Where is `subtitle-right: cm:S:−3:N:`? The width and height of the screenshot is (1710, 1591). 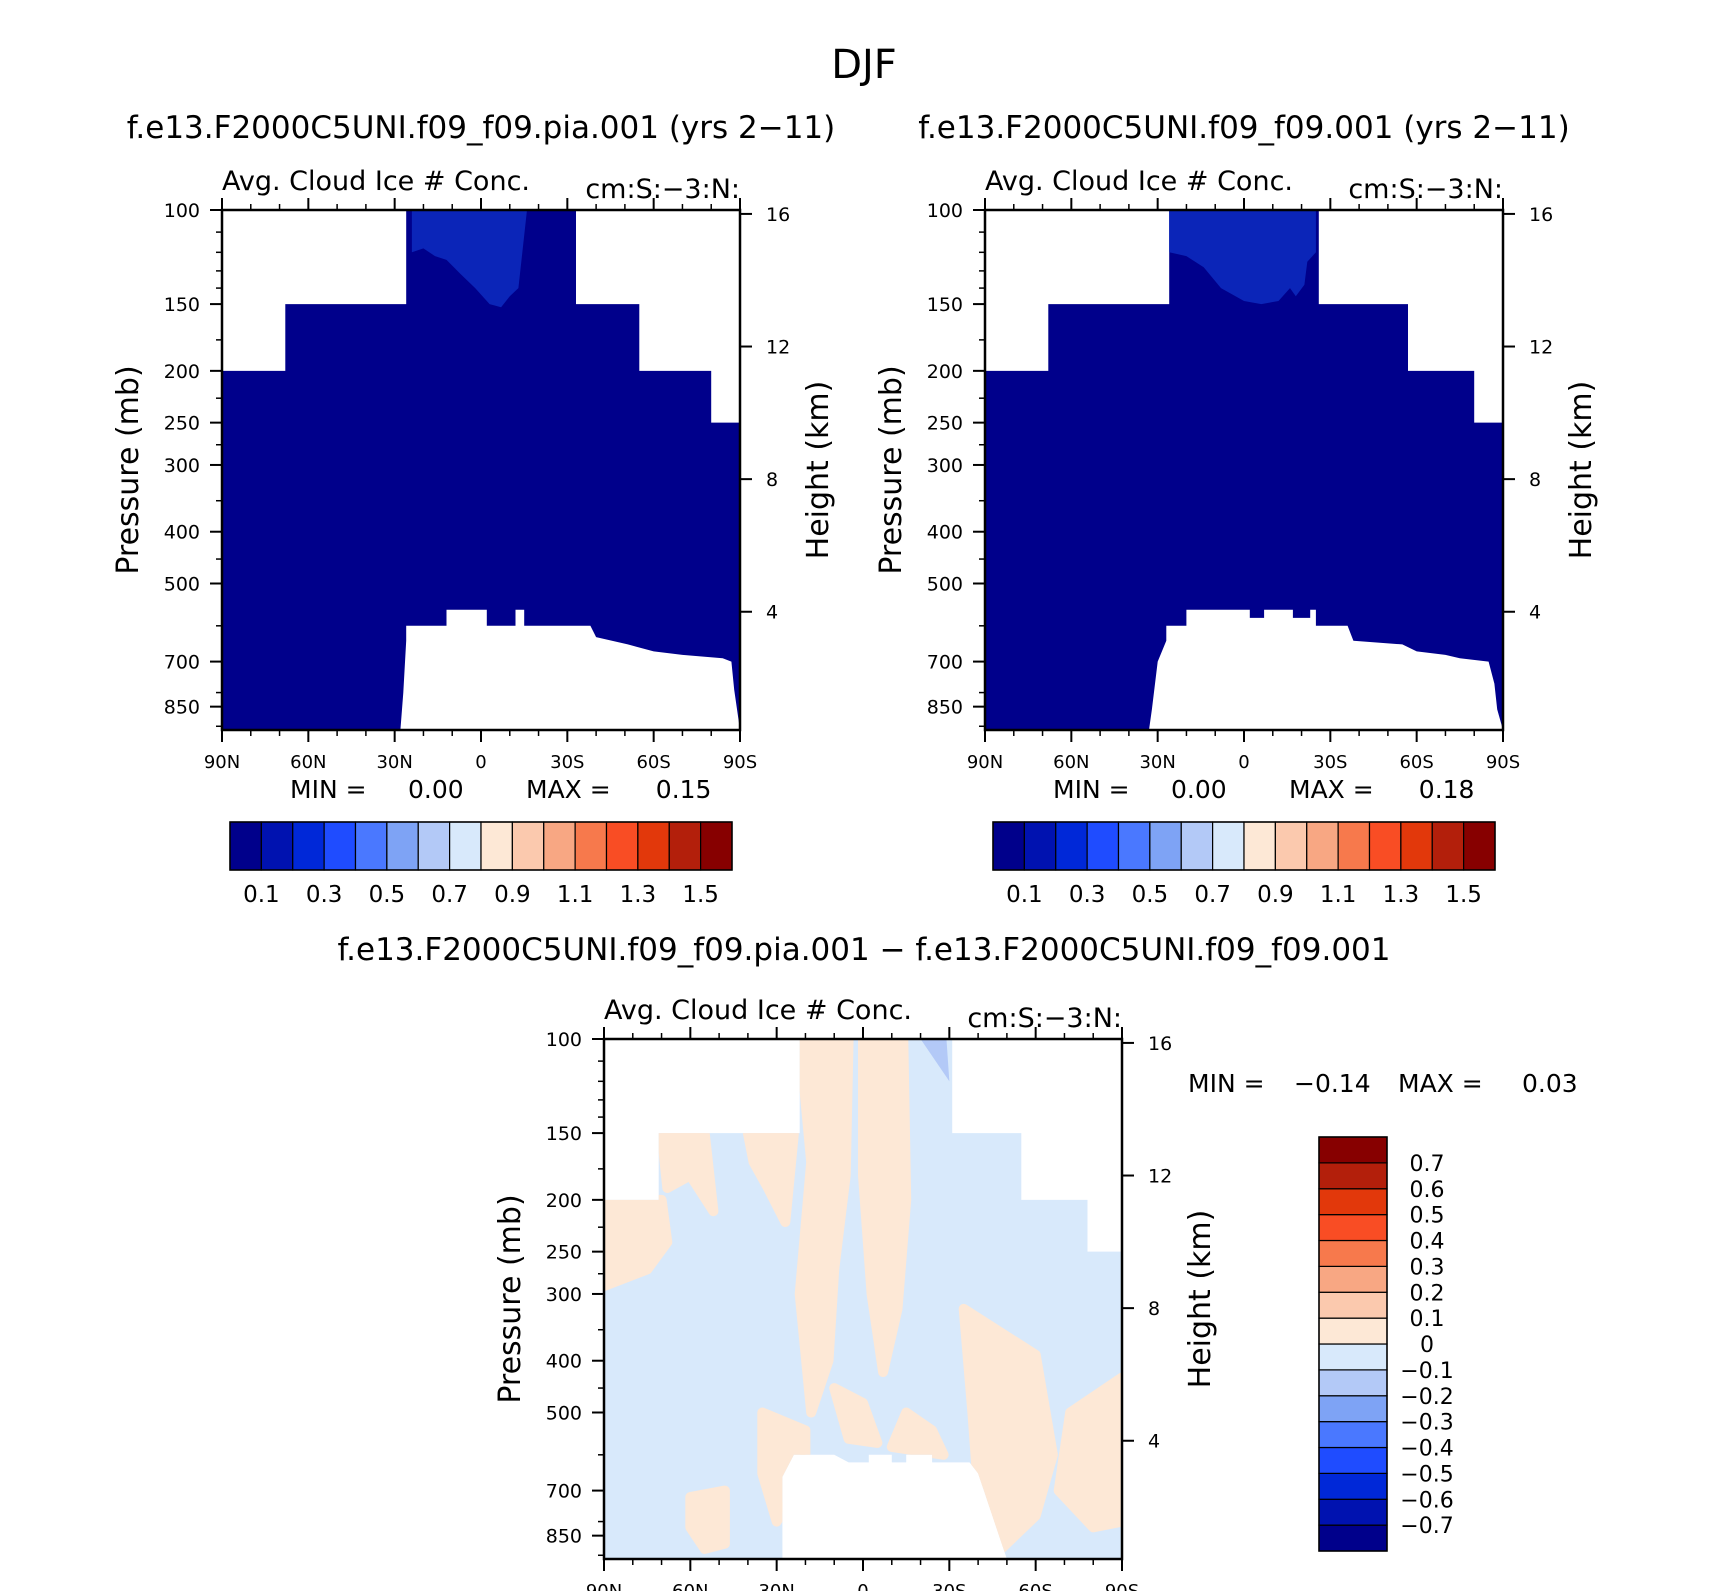
subtitle-right: cm:S:−3:N: is located at coordinates (1425, 189).